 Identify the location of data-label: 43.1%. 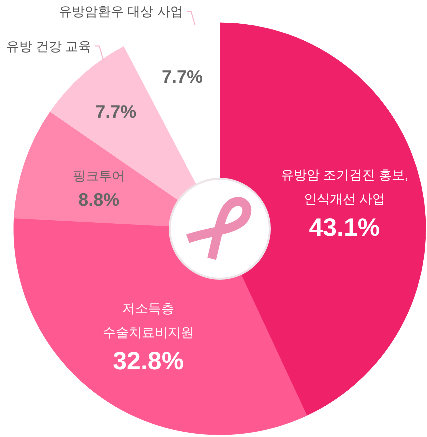
(344, 228).